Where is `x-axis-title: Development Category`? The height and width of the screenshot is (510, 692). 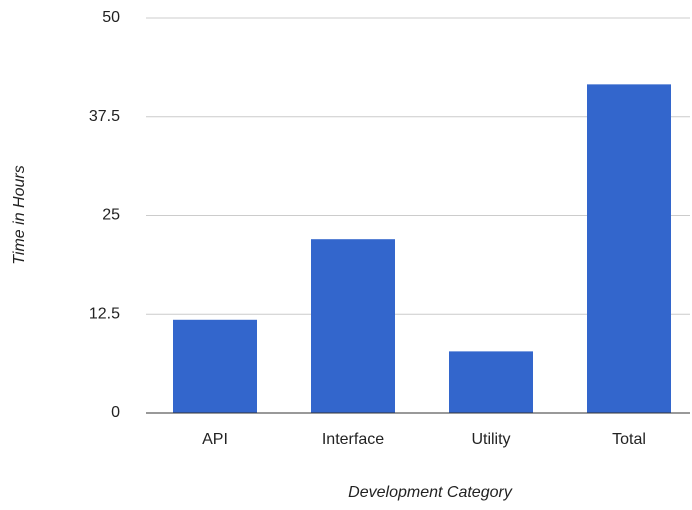 x-axis-title: Development Category is located at coordinates (430, 492).